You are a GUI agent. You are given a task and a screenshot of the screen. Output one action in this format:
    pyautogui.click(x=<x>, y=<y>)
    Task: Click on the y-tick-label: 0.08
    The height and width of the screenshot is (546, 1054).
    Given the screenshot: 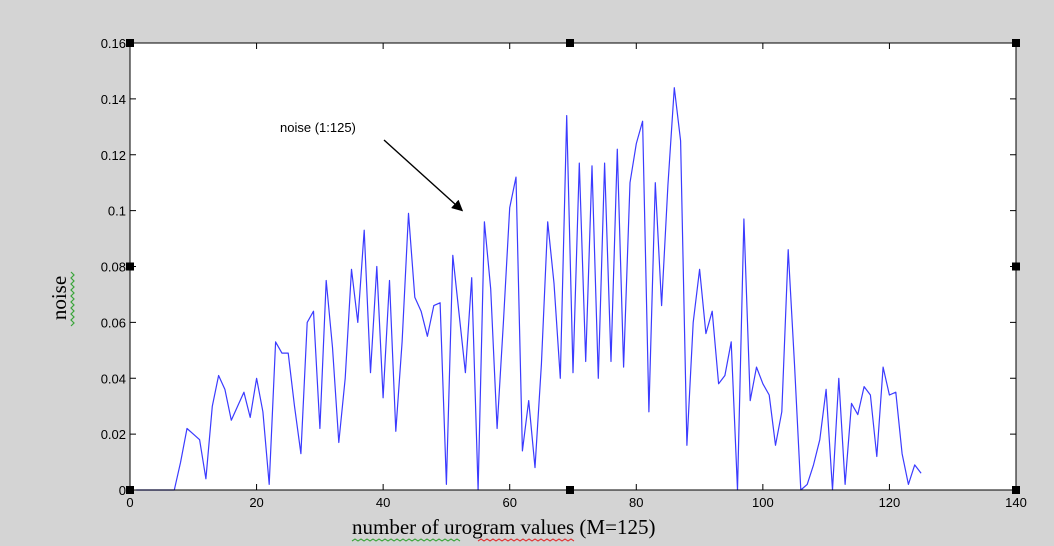 What is the action you would take?
    pyautogui.click(x=113, y=267)
    